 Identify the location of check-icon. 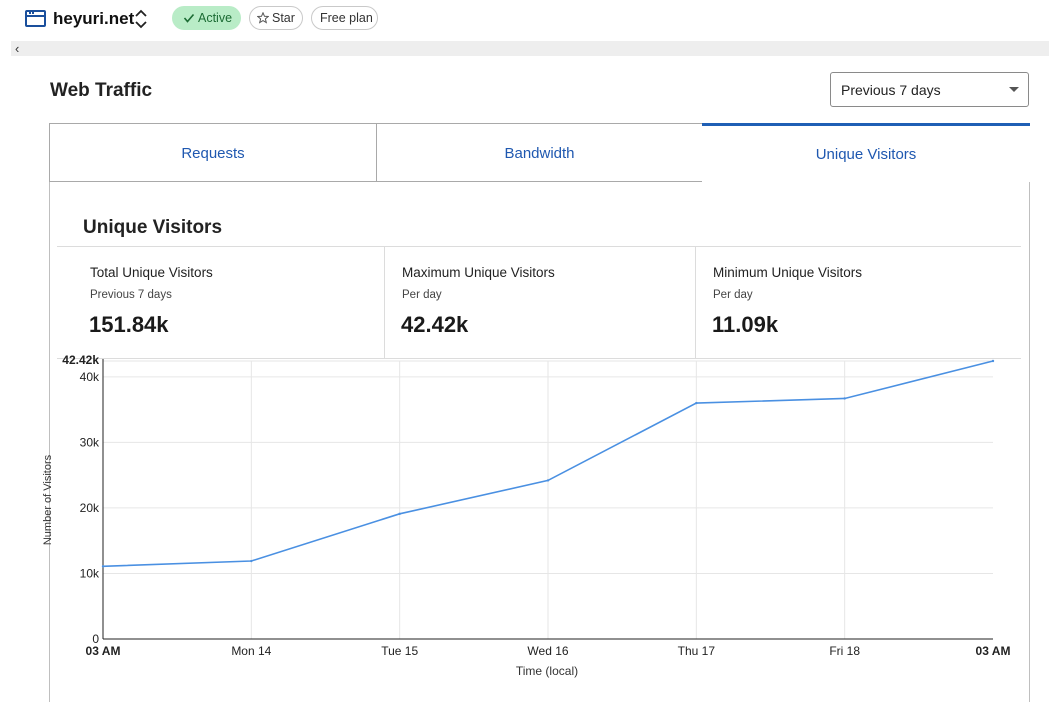
(189, 18).